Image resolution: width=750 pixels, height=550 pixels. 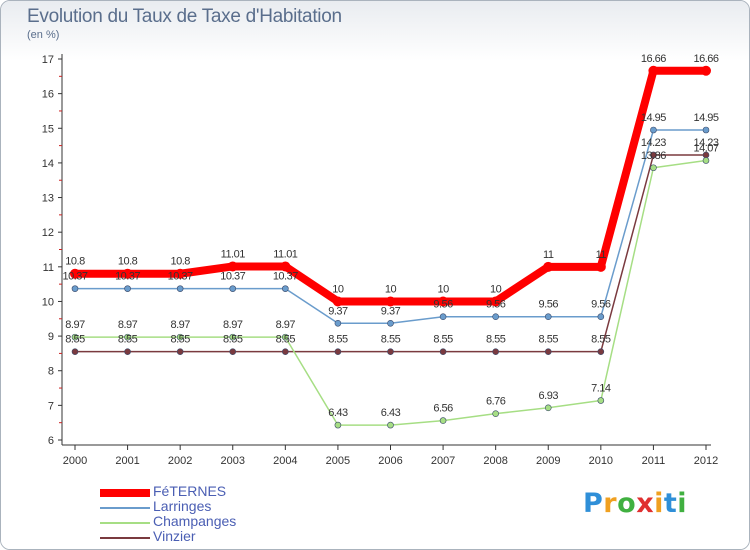 What do you see at coordinates (51, 337) in the screenshot?
I see `y-tick-label: 9` at bounding box center [51, 337].